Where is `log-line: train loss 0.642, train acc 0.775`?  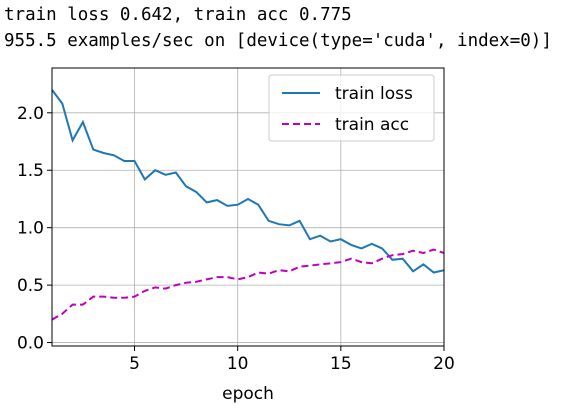
log-line: train loss 0.642, train acc 0.775 is located at coordinates (178, 15).